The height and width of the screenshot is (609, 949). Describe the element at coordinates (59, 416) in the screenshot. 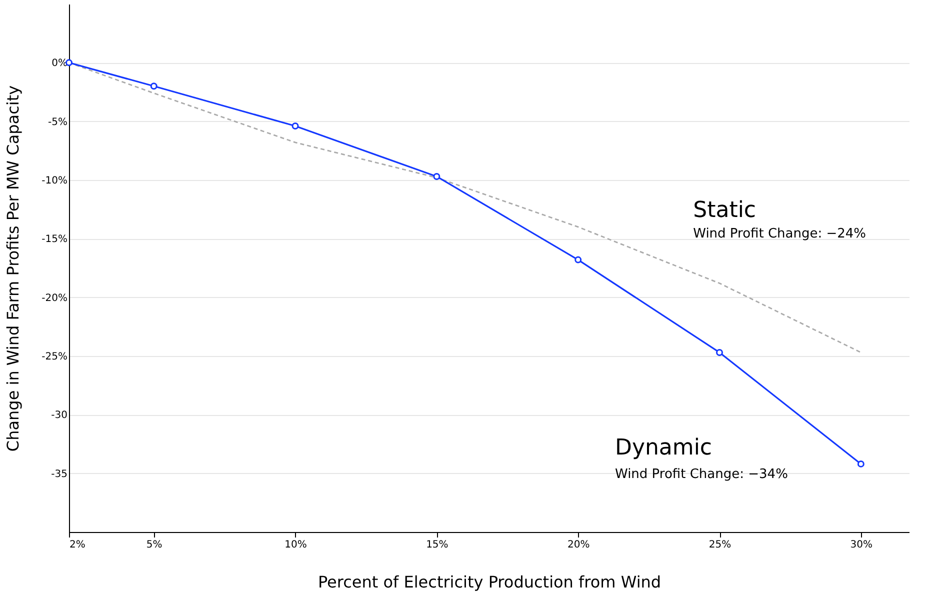

I see `y-tick-label: -30` at that location.